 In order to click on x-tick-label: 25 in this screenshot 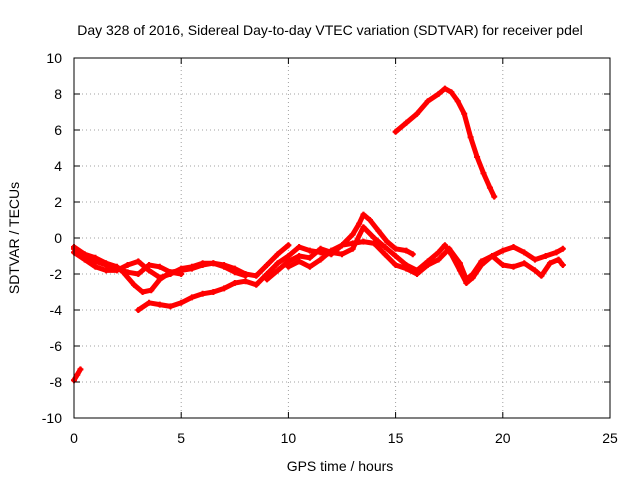, I will do `click(610, 438)`.